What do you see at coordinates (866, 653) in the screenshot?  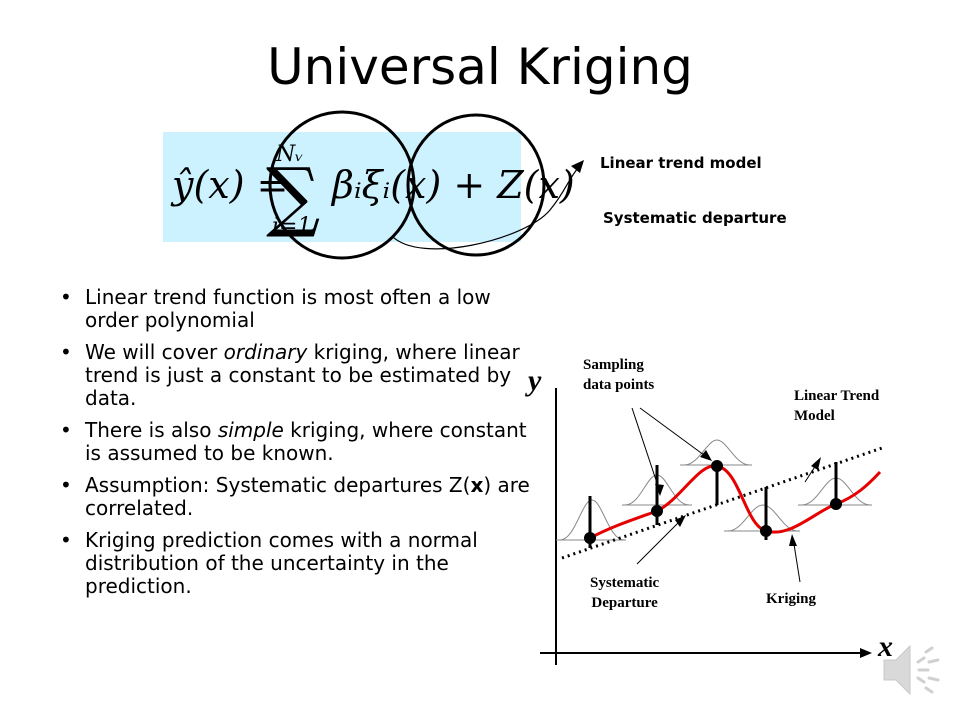 I see `x-axis-arrow` at bounding box center [866, 653].